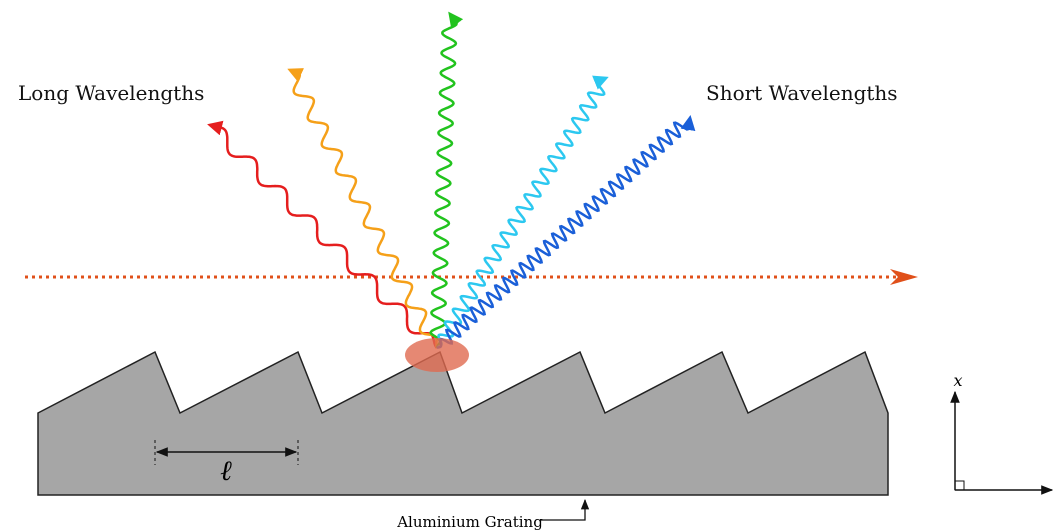 The width and height of the screenshot is (1058, 531). What do you see at coordinates (802, 93) in the screenshot?
I see `short-label: Short Wavelengths` at bounding box center [802, 93].